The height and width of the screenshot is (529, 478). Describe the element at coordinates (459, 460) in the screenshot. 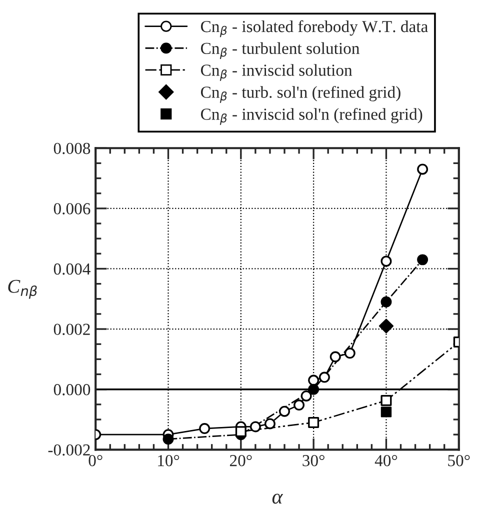

I see `x-tick-label: 50°` at that location.